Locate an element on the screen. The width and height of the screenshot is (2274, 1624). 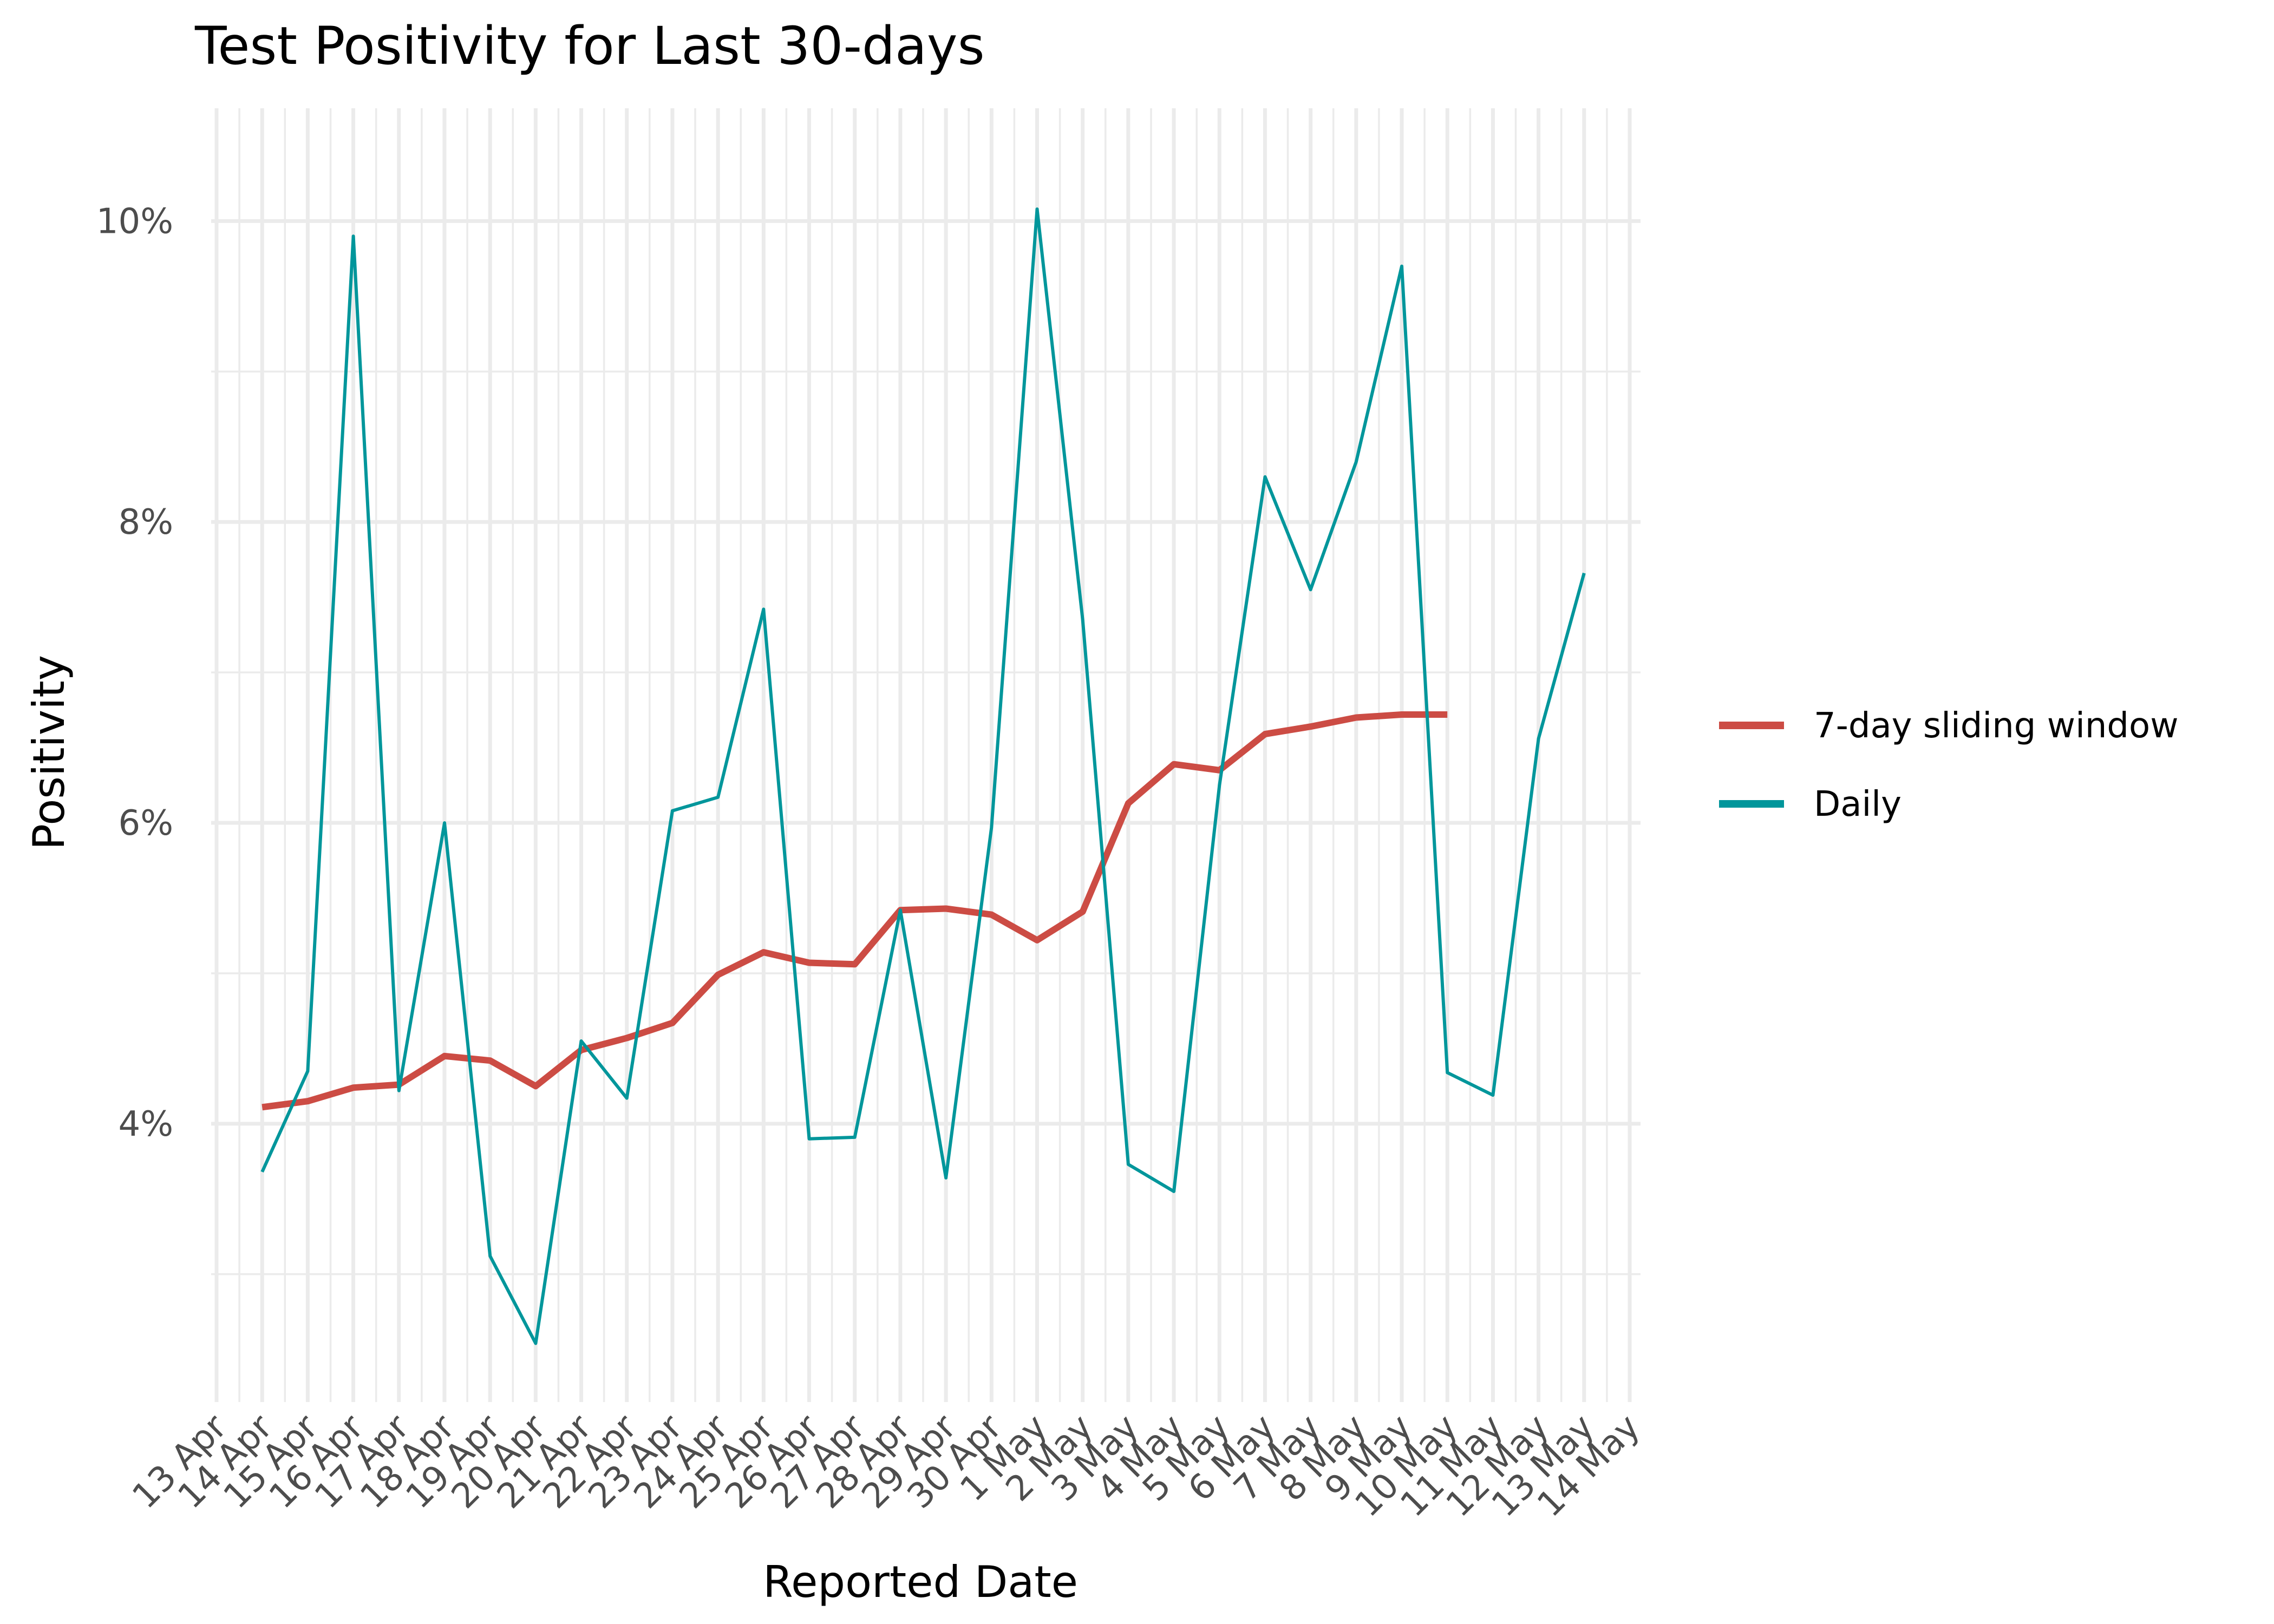
y-tick-label: 10% is located at coordinates (135, 221).